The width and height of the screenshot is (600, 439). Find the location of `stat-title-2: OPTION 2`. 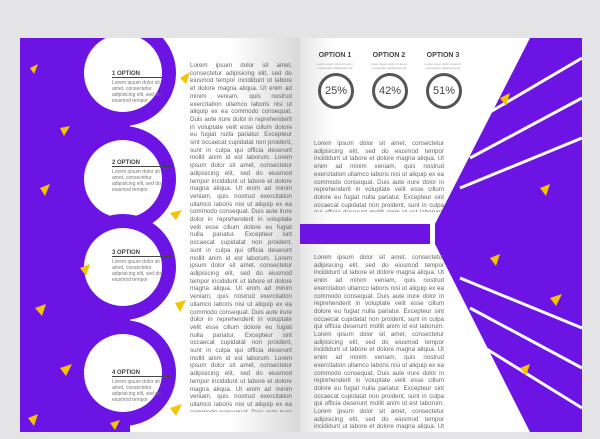

stat-title-2: OPTION 2 is located at coordinates (389, 55).